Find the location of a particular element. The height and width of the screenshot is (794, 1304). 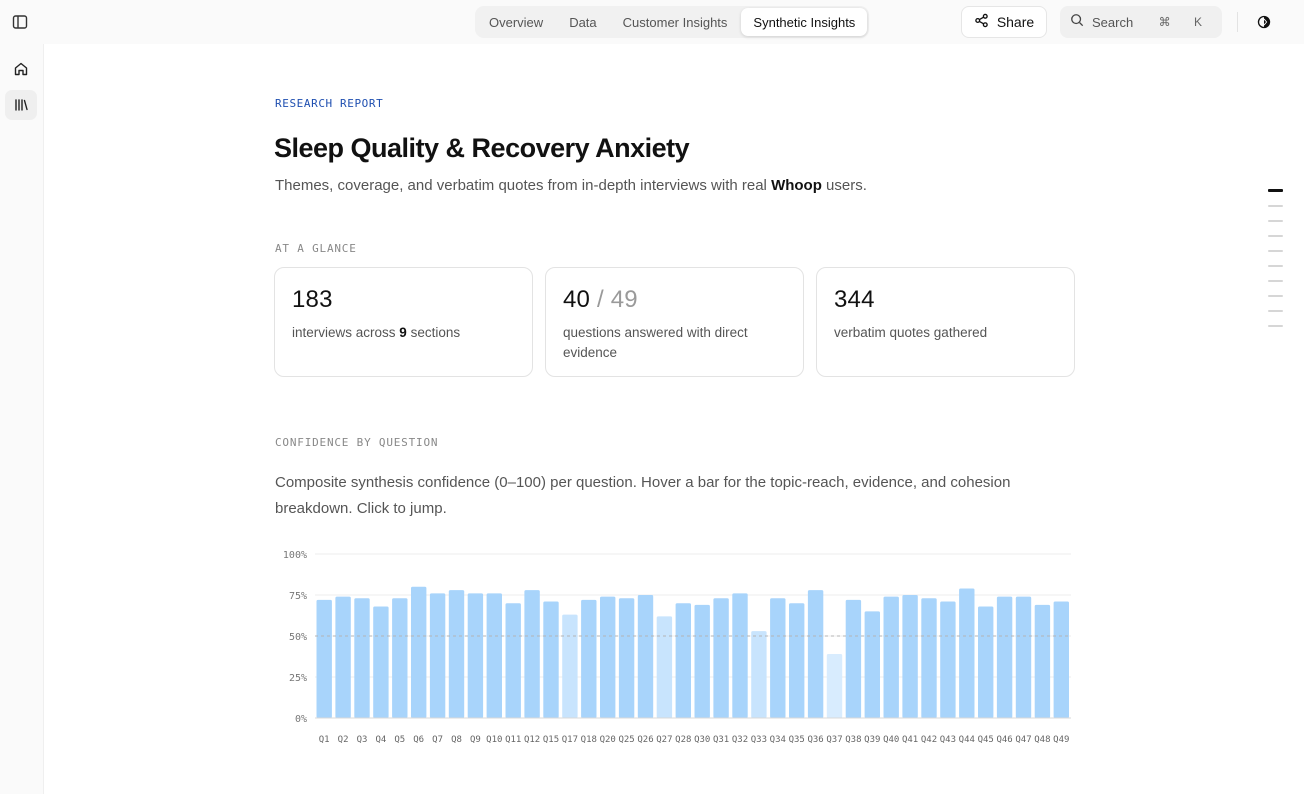

bar-q37 is located at coordinates (834, 686).